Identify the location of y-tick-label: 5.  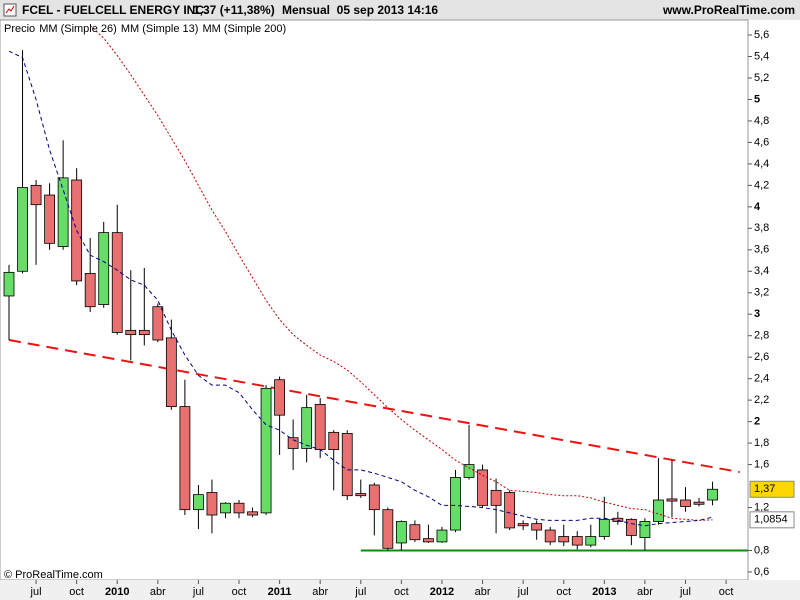
(757, 99).